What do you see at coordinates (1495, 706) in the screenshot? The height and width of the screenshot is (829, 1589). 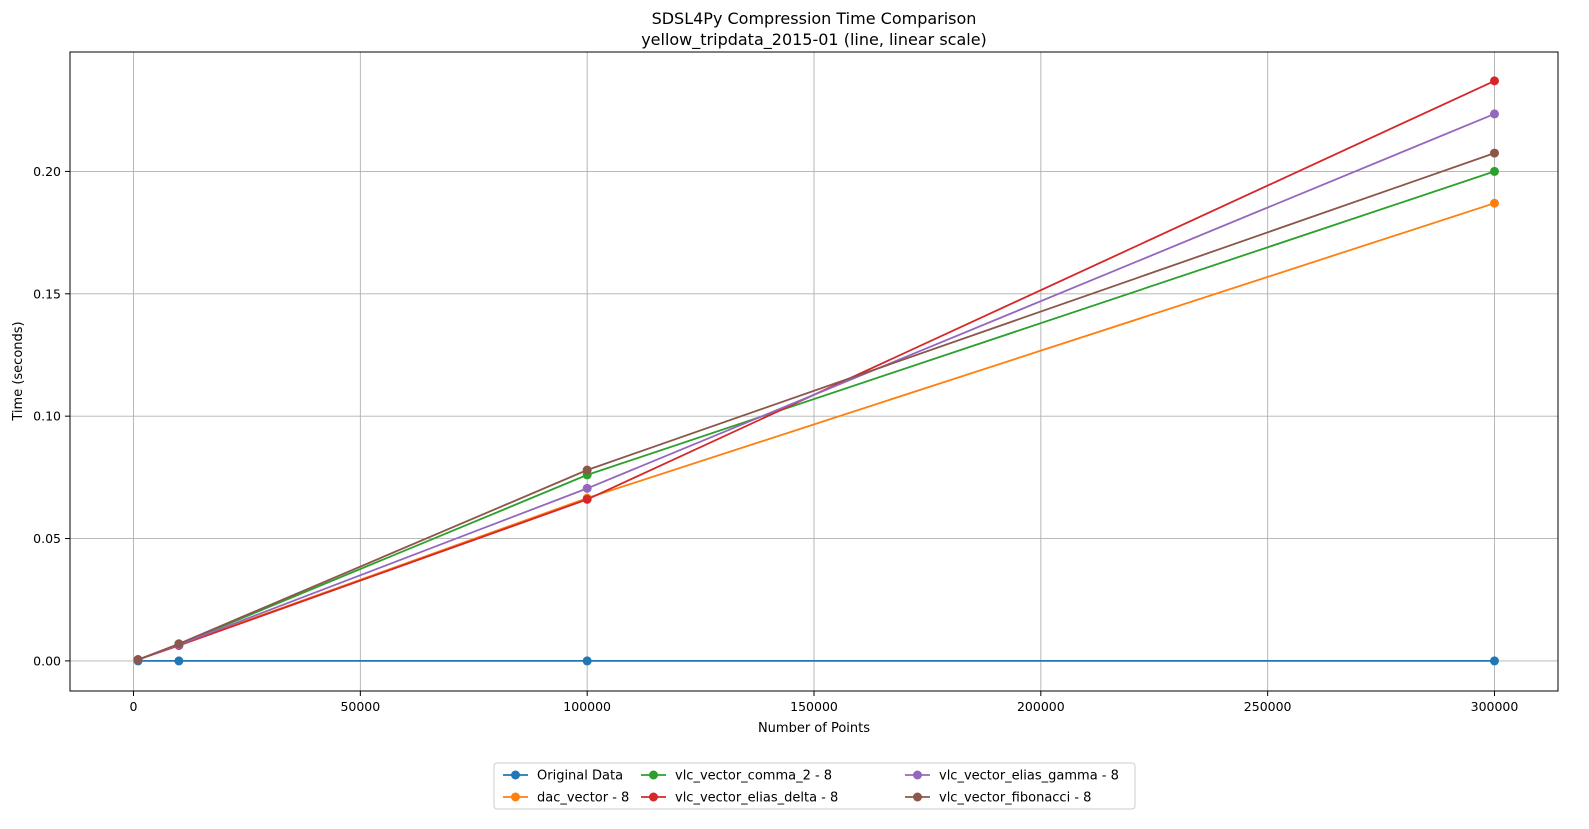 I see `x-tick-label: 300000` at bounding box center [1495, 706].